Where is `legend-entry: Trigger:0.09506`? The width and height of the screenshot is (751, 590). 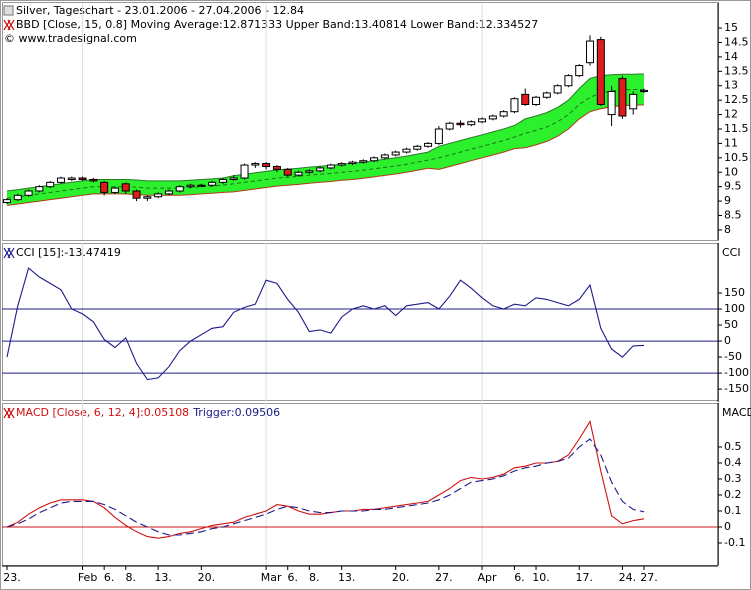
legend-entry: Trigger:0.09506 is located at coordinates (236, 412).